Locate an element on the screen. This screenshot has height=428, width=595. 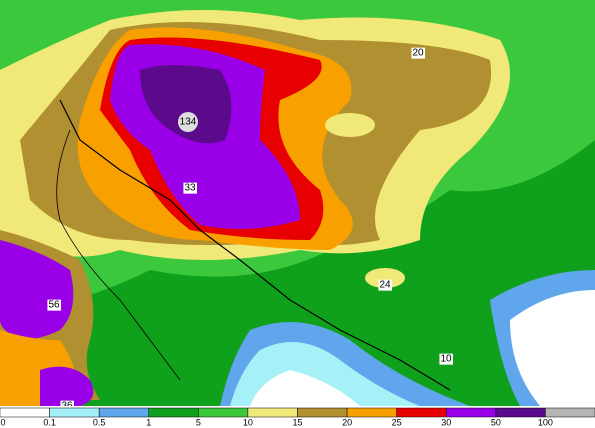
value-label: 10 is located at coordinates (446, 359).